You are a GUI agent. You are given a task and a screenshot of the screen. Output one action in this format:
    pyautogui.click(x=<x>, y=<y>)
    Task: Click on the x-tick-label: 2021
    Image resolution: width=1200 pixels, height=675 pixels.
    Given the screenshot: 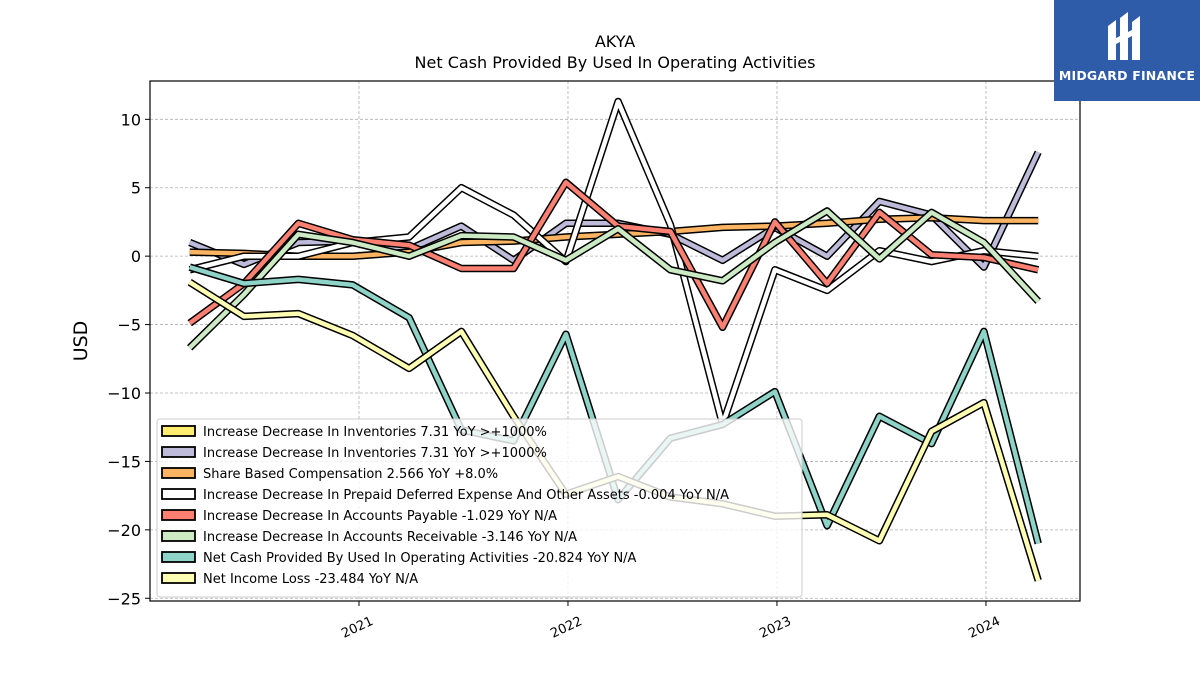 What is the action you would take?
    pyautogui.click(x=357, y=628)
    